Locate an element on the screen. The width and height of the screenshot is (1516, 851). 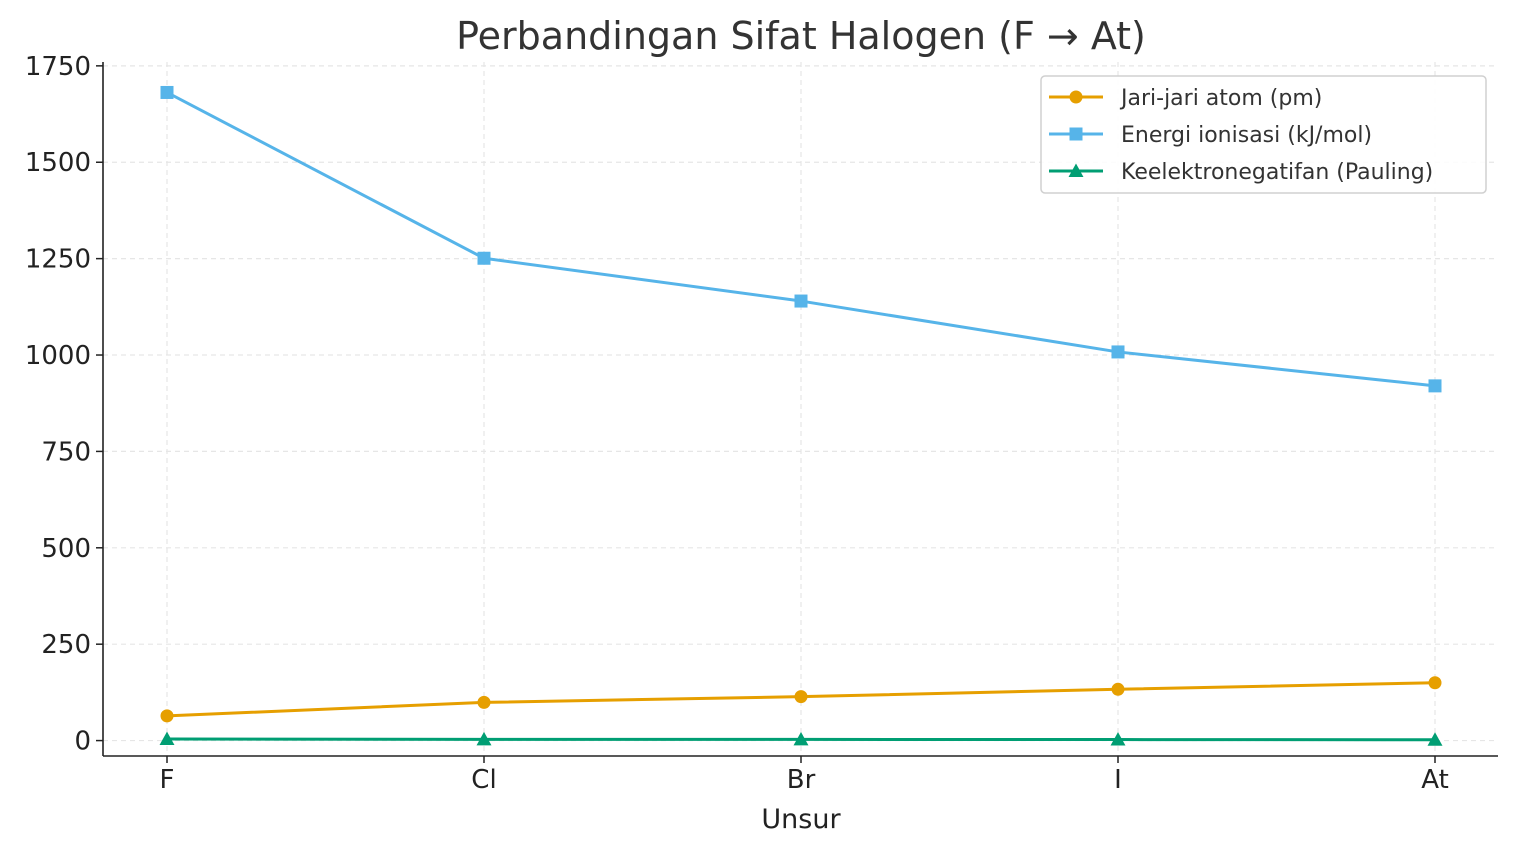
y-tick-label: 500 is located at coordinates (66, 549).